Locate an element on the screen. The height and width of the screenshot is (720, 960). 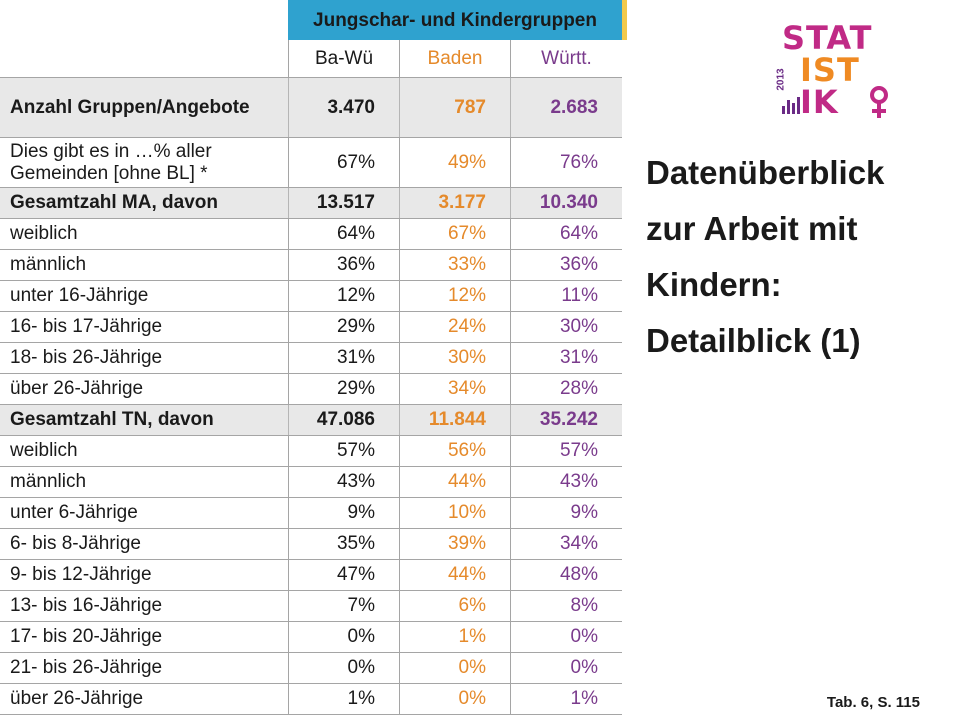
value-bawue: 3.470 is located at coordinates (343, 107).